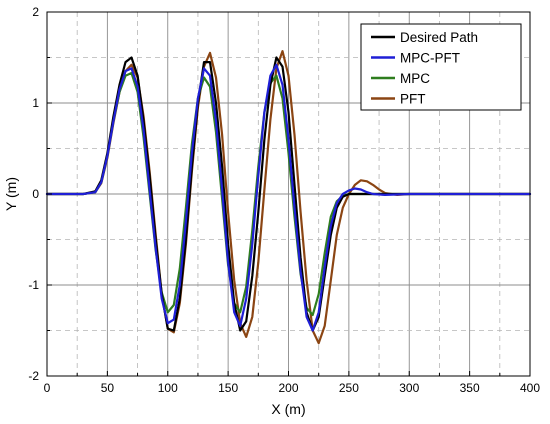 This screenshot has width=550, height=424. What do you see at coordinates (349, 388) in the screenshot?
I see `x-tick-label: 250` at bounding box center [349, 388].